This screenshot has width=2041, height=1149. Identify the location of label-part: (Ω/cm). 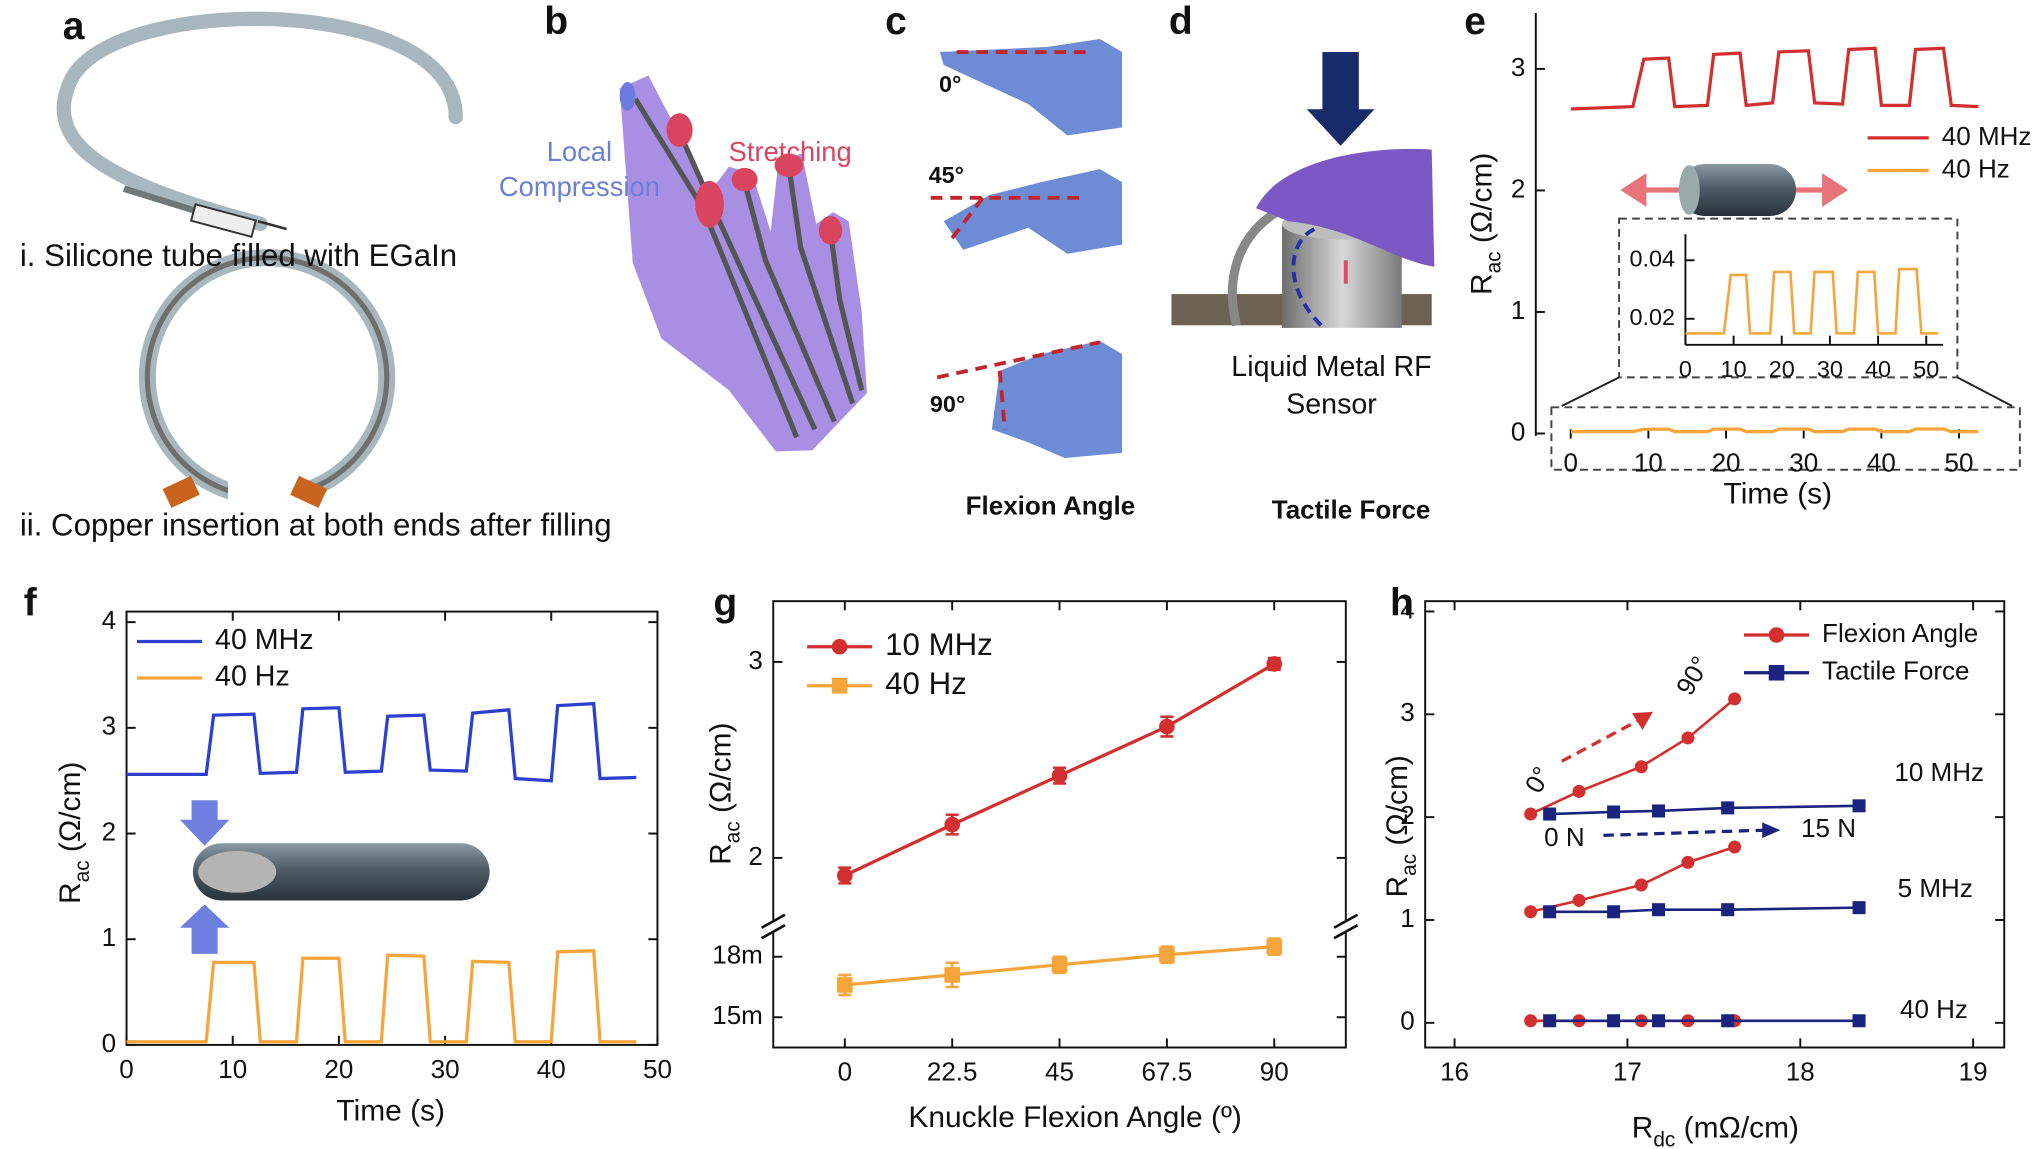
(1397, 804).